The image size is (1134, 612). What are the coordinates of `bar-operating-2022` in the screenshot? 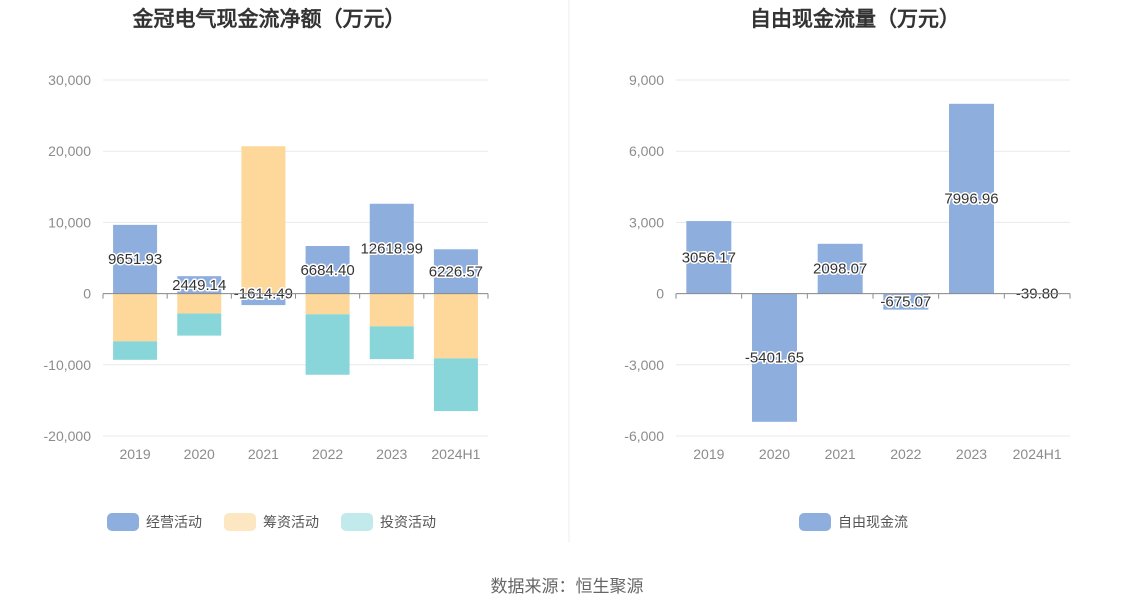 It's located at (327, 270).